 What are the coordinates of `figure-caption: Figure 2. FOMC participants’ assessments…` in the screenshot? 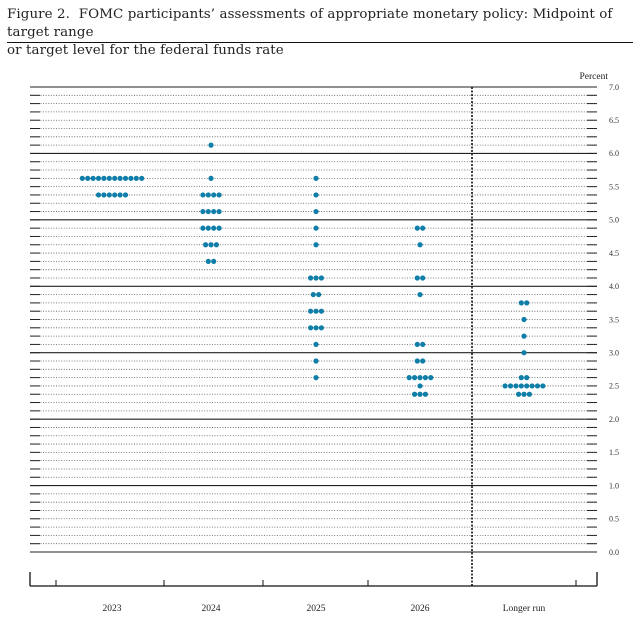 It's located at (320, 33).